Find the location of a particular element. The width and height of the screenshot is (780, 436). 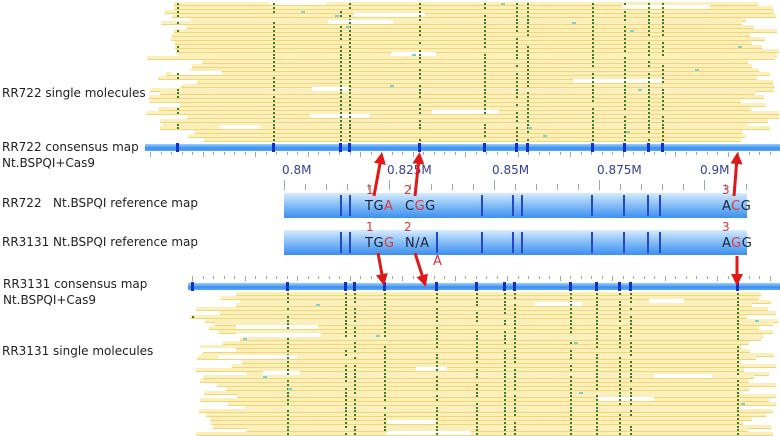

stray-label-dot is located at coordinates (545, 136).